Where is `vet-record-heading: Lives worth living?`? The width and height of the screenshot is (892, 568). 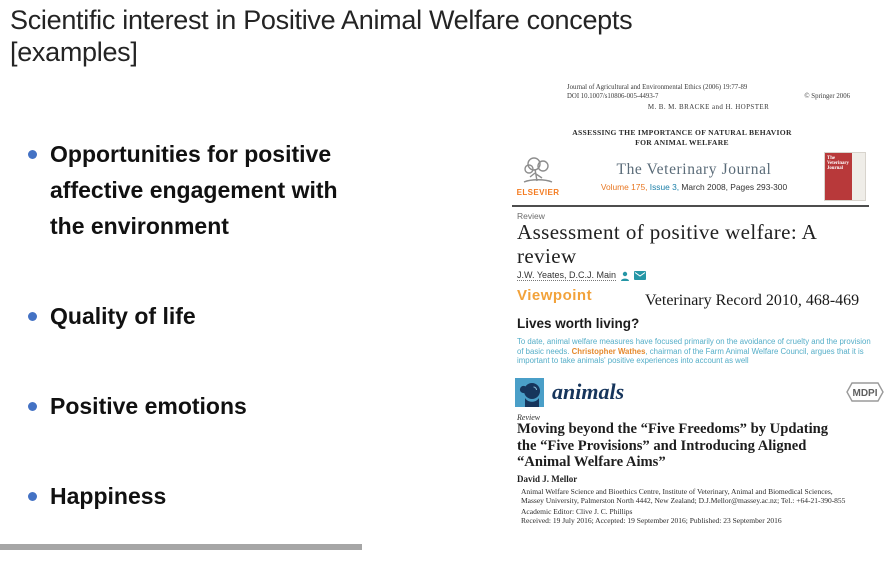
vet-record-heading: Lives worth living? is located at coordinates (578, 323).